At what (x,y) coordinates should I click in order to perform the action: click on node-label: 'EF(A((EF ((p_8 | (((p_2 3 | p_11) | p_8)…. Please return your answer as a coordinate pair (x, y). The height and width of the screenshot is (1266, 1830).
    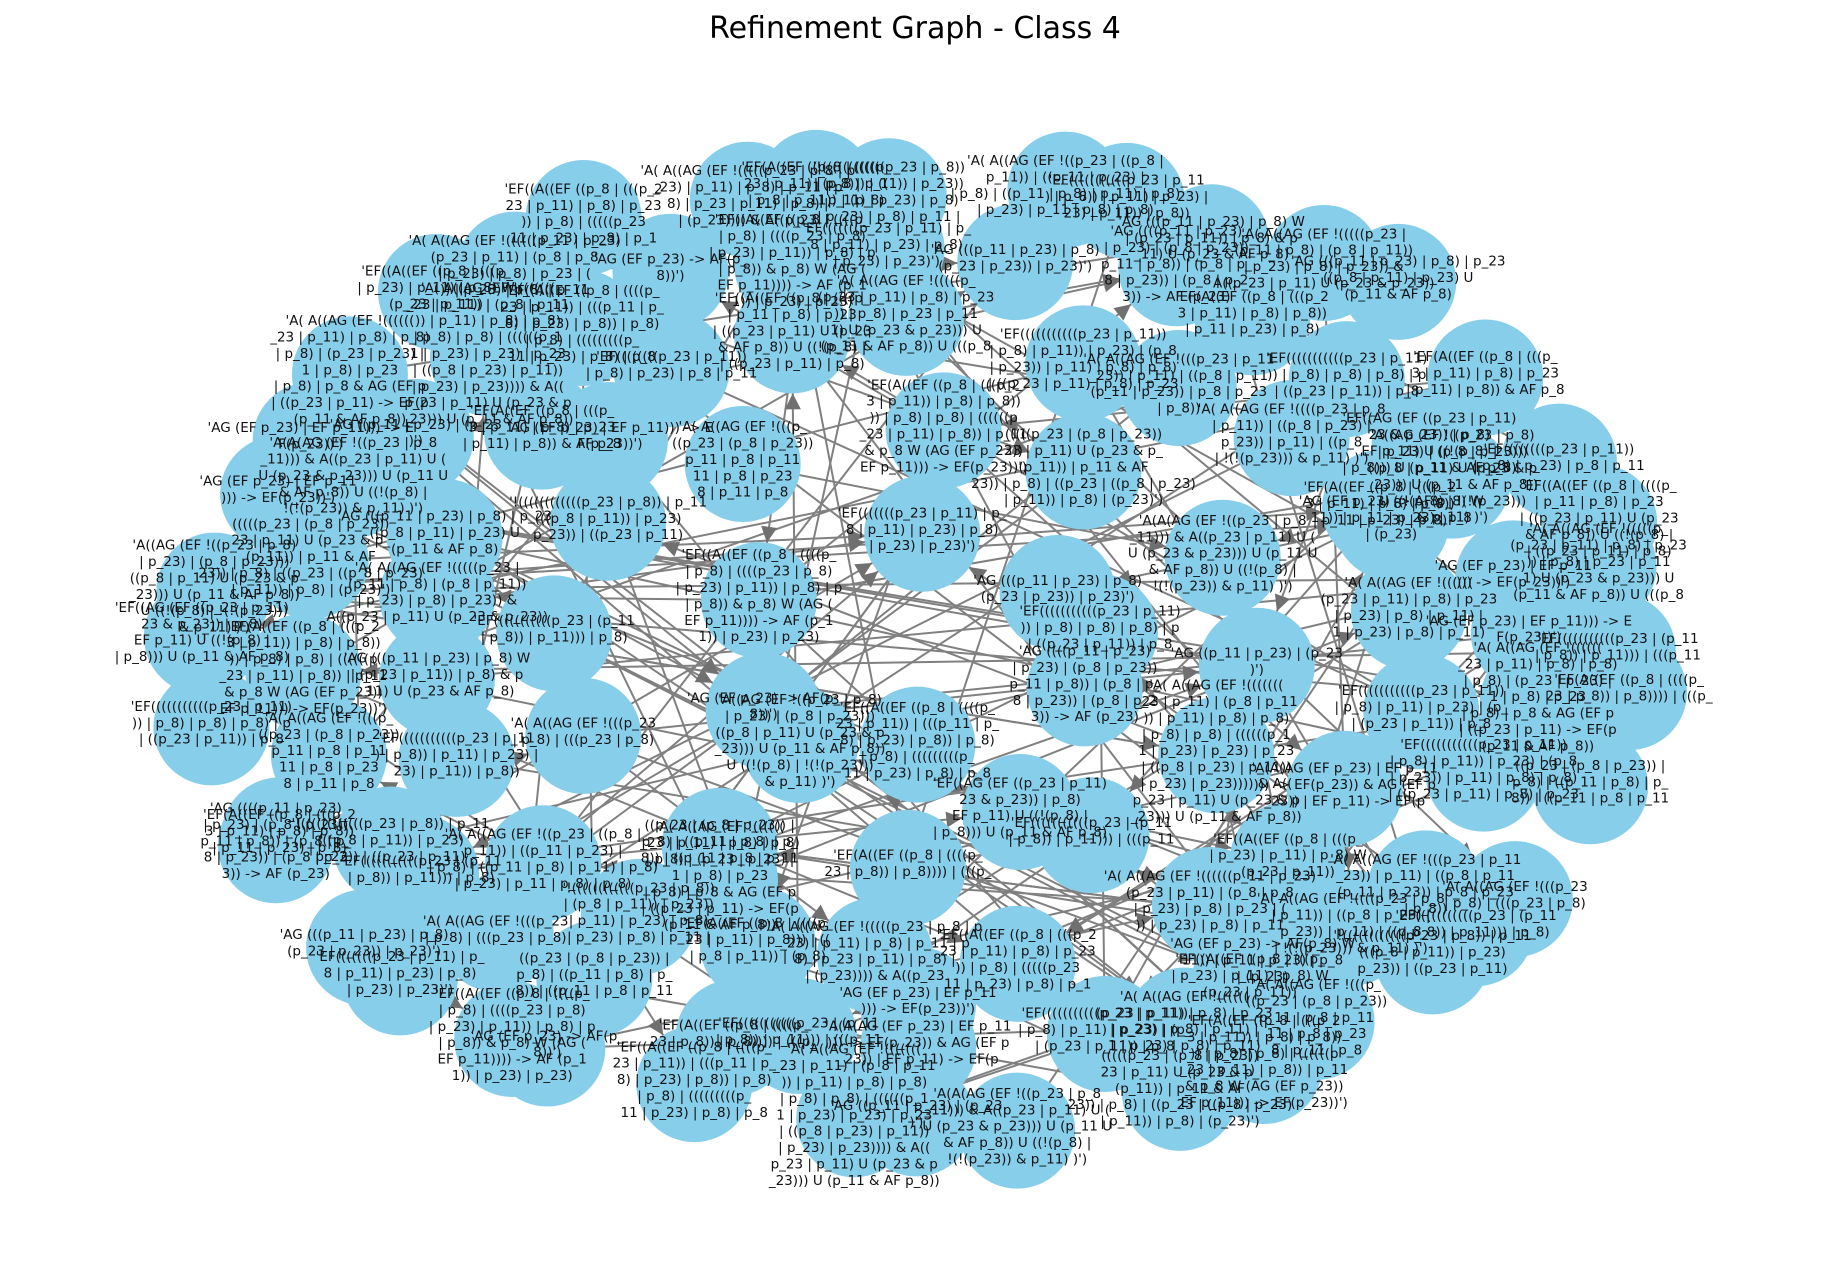
    Looking at the image, I should click on (1380, 504).